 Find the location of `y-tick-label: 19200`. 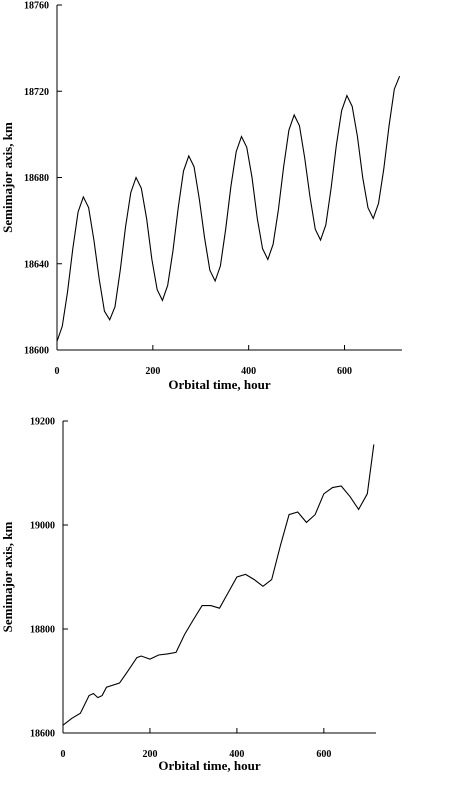

y-tick-label: 19200 is located at coordinates (42, 422).